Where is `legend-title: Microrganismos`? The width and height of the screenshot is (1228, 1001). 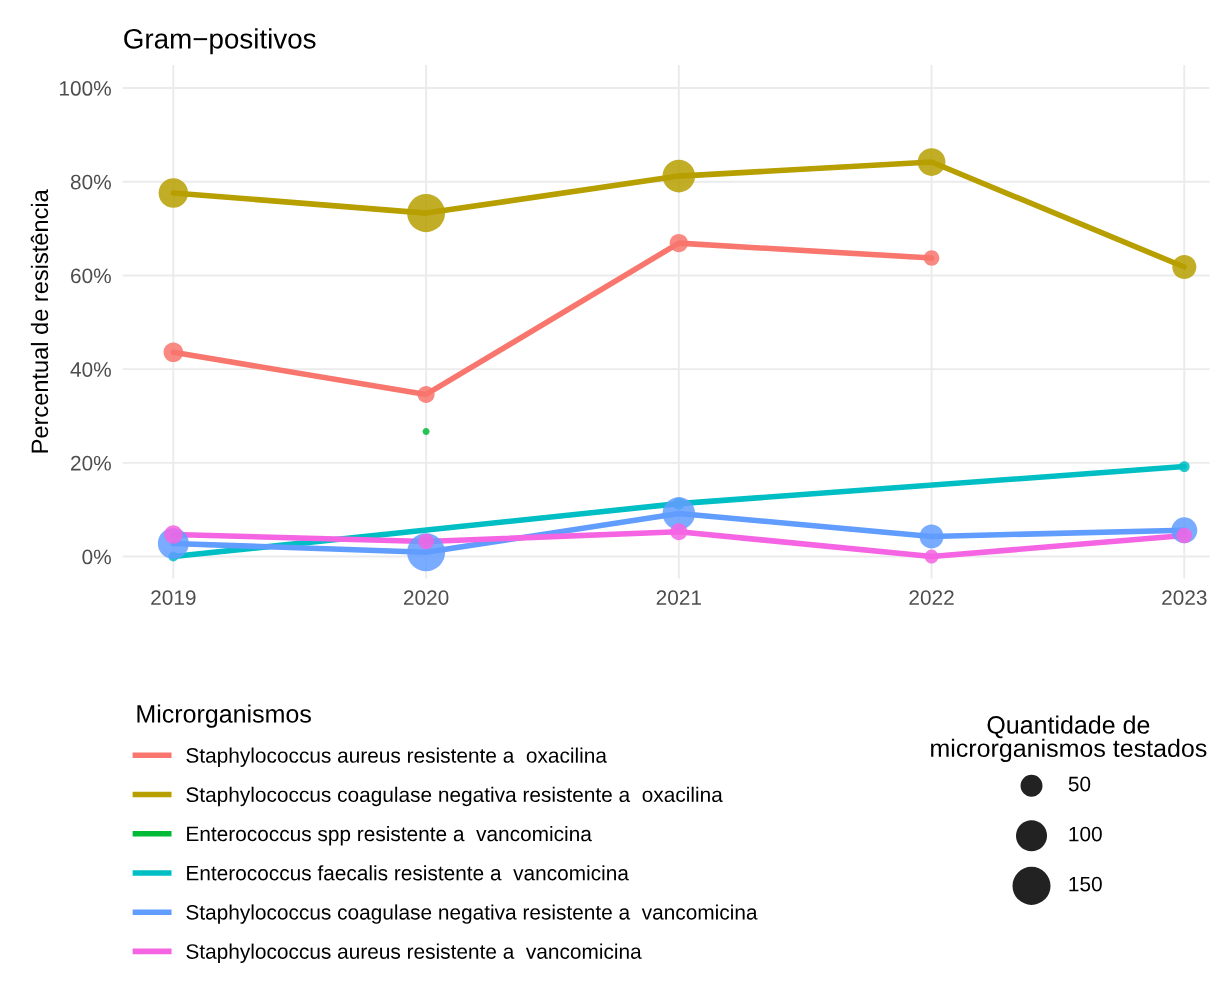
legend-title: Microrganismos is located at coordinates (224, 716).